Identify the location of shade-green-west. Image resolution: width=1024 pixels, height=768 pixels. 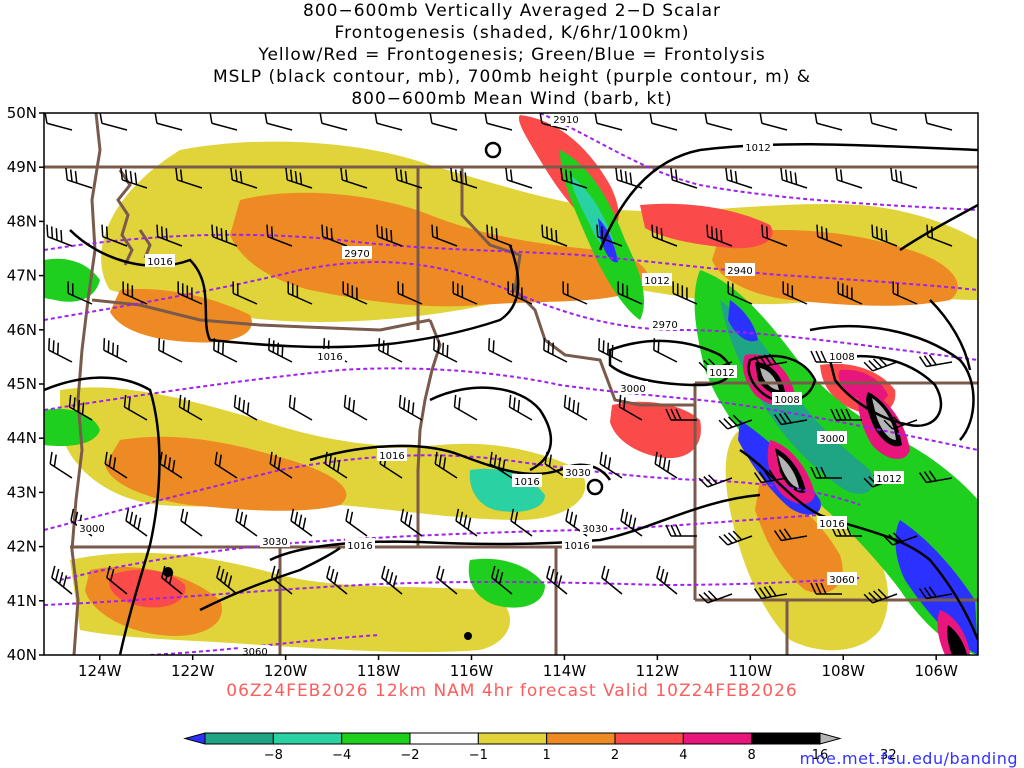
(72, 427).